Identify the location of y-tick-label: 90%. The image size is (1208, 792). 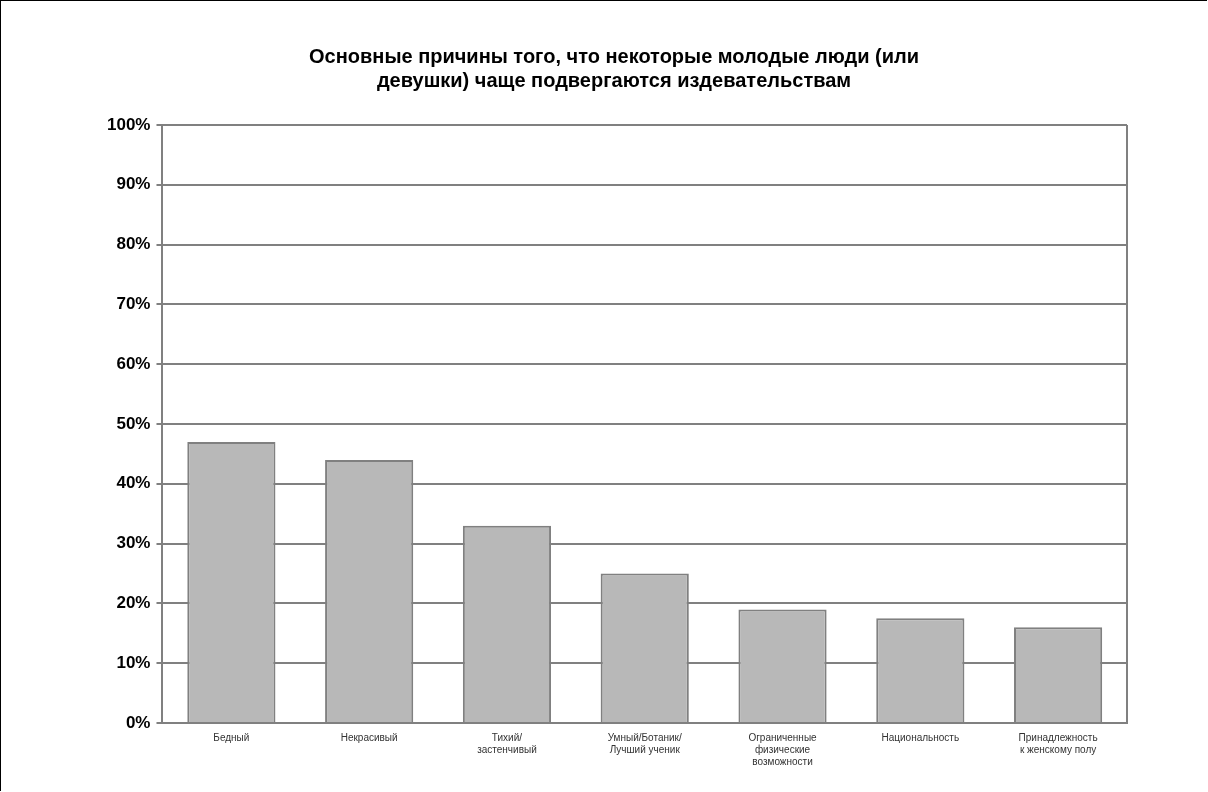
(133, 184).